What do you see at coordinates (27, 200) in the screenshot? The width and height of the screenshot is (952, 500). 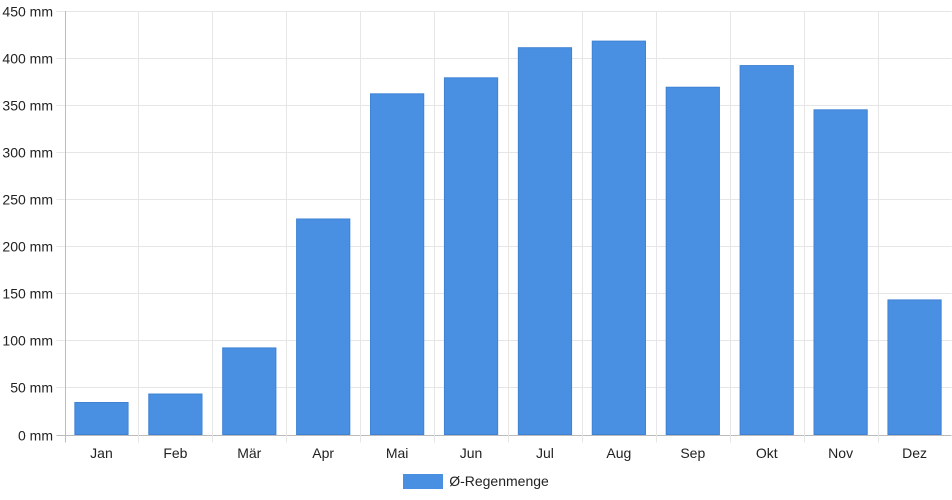 I see `y-tick-label: 250 mm` at bounding box center [27, 200].